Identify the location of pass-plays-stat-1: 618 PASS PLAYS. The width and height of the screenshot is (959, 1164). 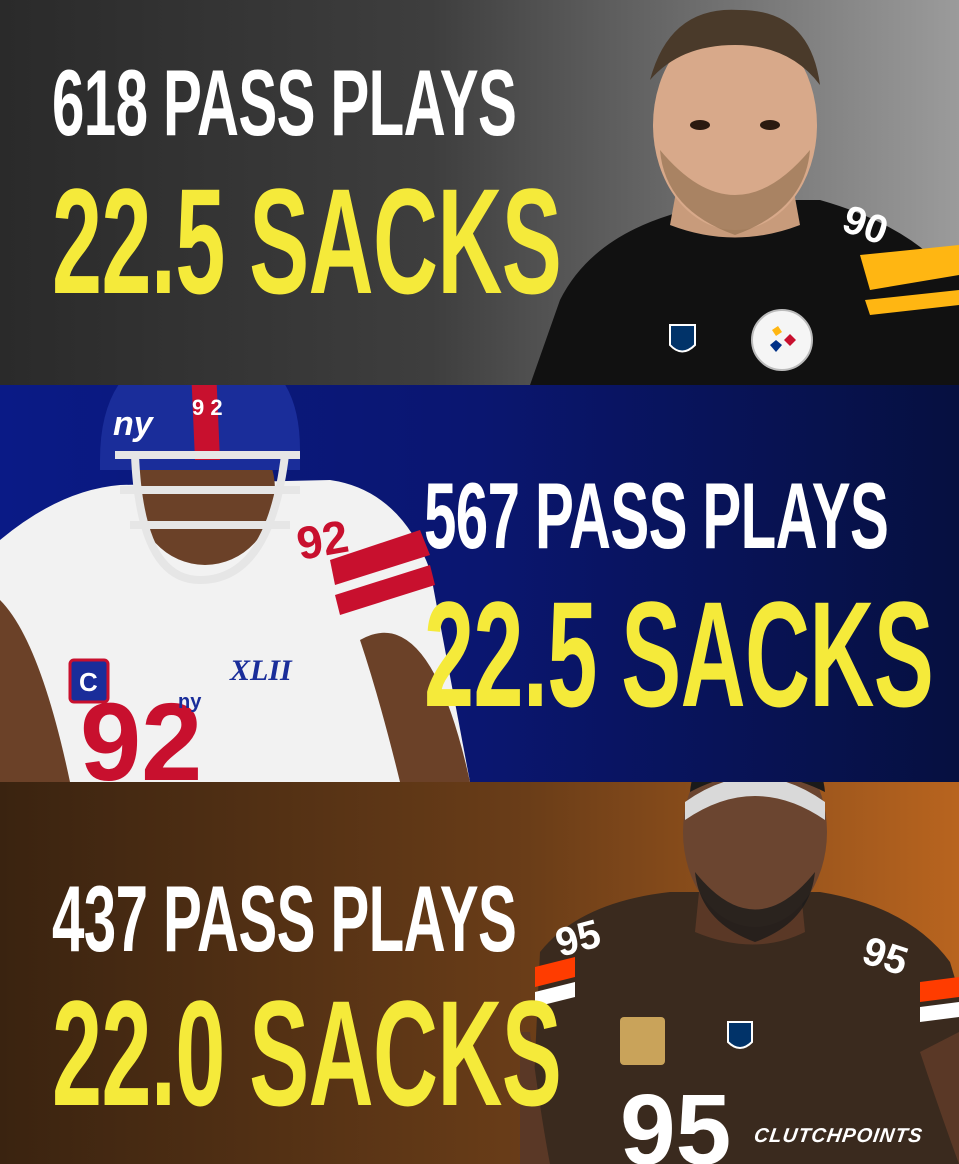
(284, 102).